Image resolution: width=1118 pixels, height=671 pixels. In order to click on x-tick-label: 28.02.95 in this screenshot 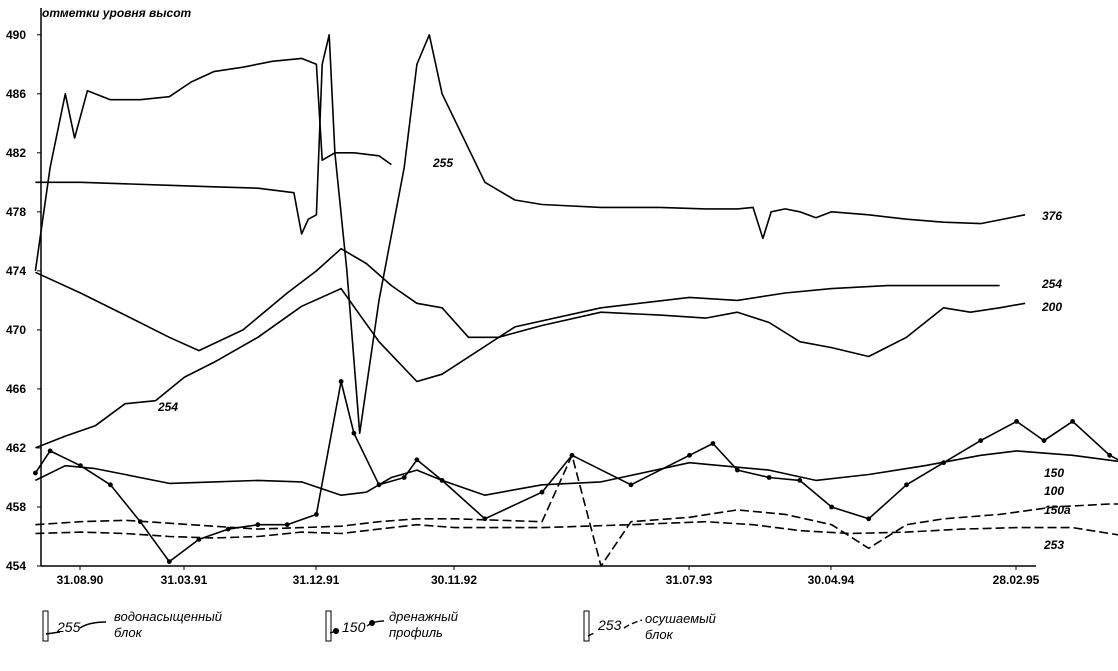, I will do `click(1016, 580)`.